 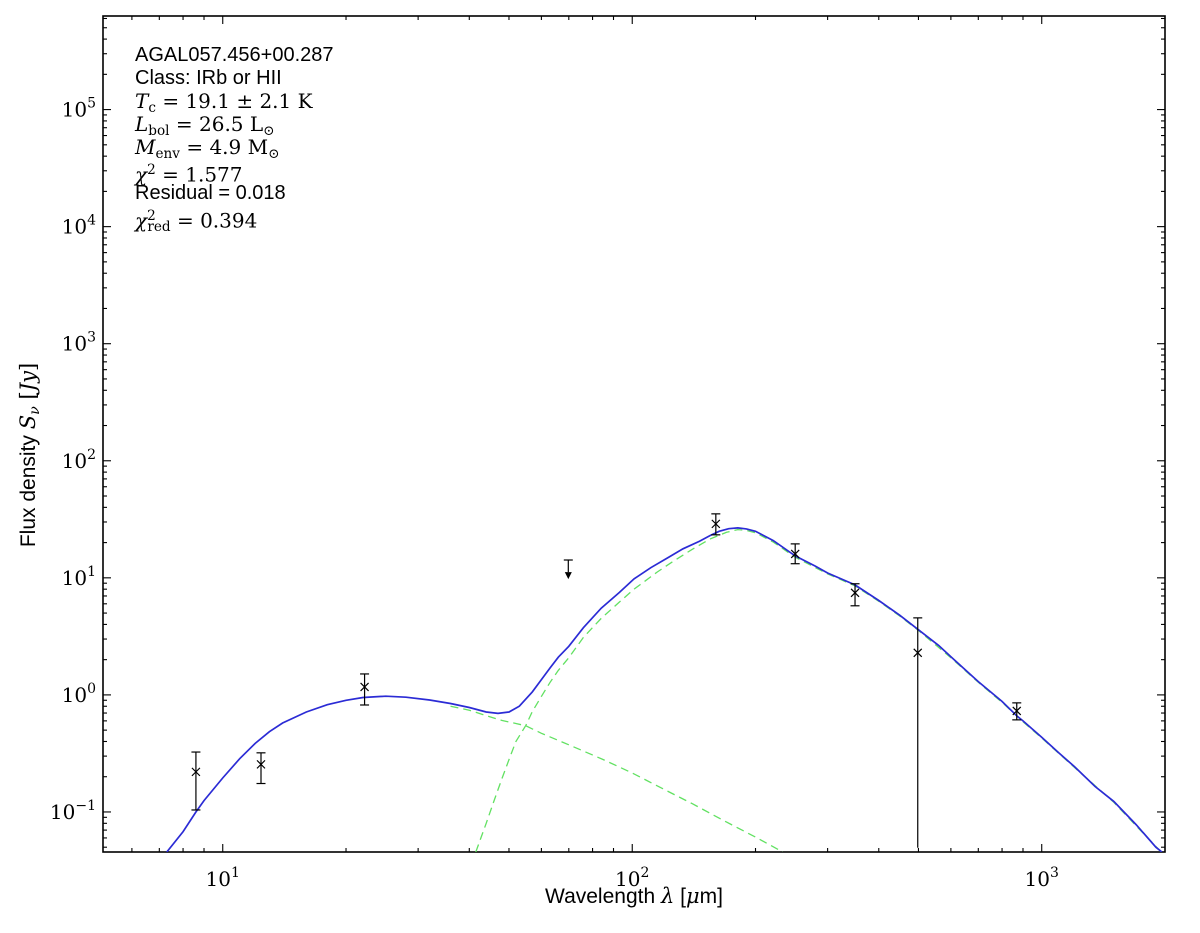 What do you see at coordinates (711, 896) in the screenshot?
I see `text-segment: m]` at bounding box center [711, 896].